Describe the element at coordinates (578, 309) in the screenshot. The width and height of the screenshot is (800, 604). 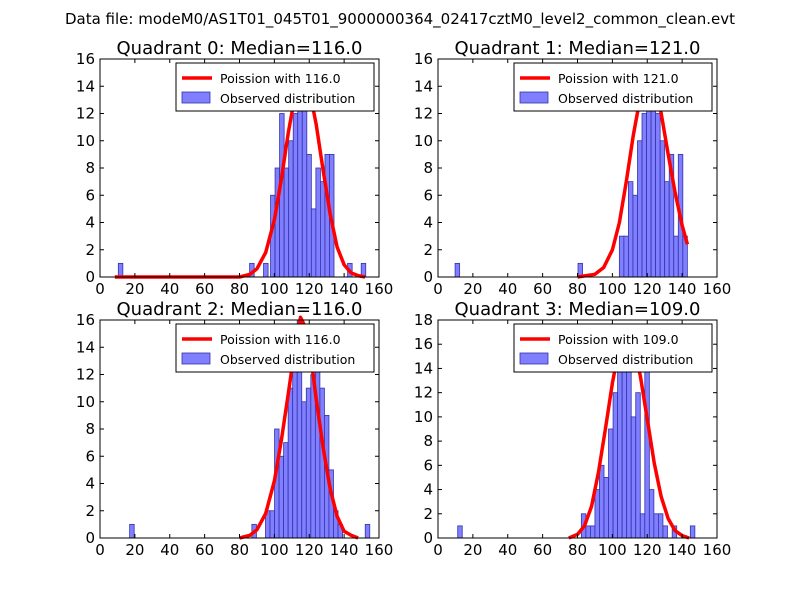
I see `subplot-title: Quadrant 3: Median=109.0` at that location.